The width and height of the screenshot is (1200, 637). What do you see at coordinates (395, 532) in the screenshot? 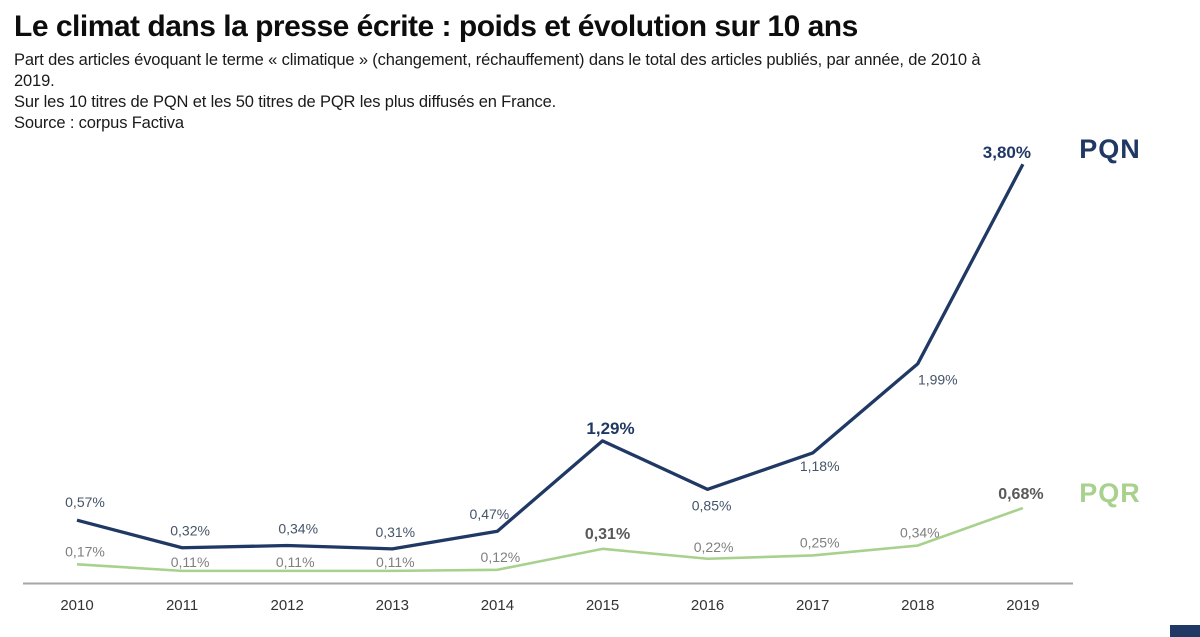
I see `pqn-data-label: 0,31%` at bounding box center [395, 532].